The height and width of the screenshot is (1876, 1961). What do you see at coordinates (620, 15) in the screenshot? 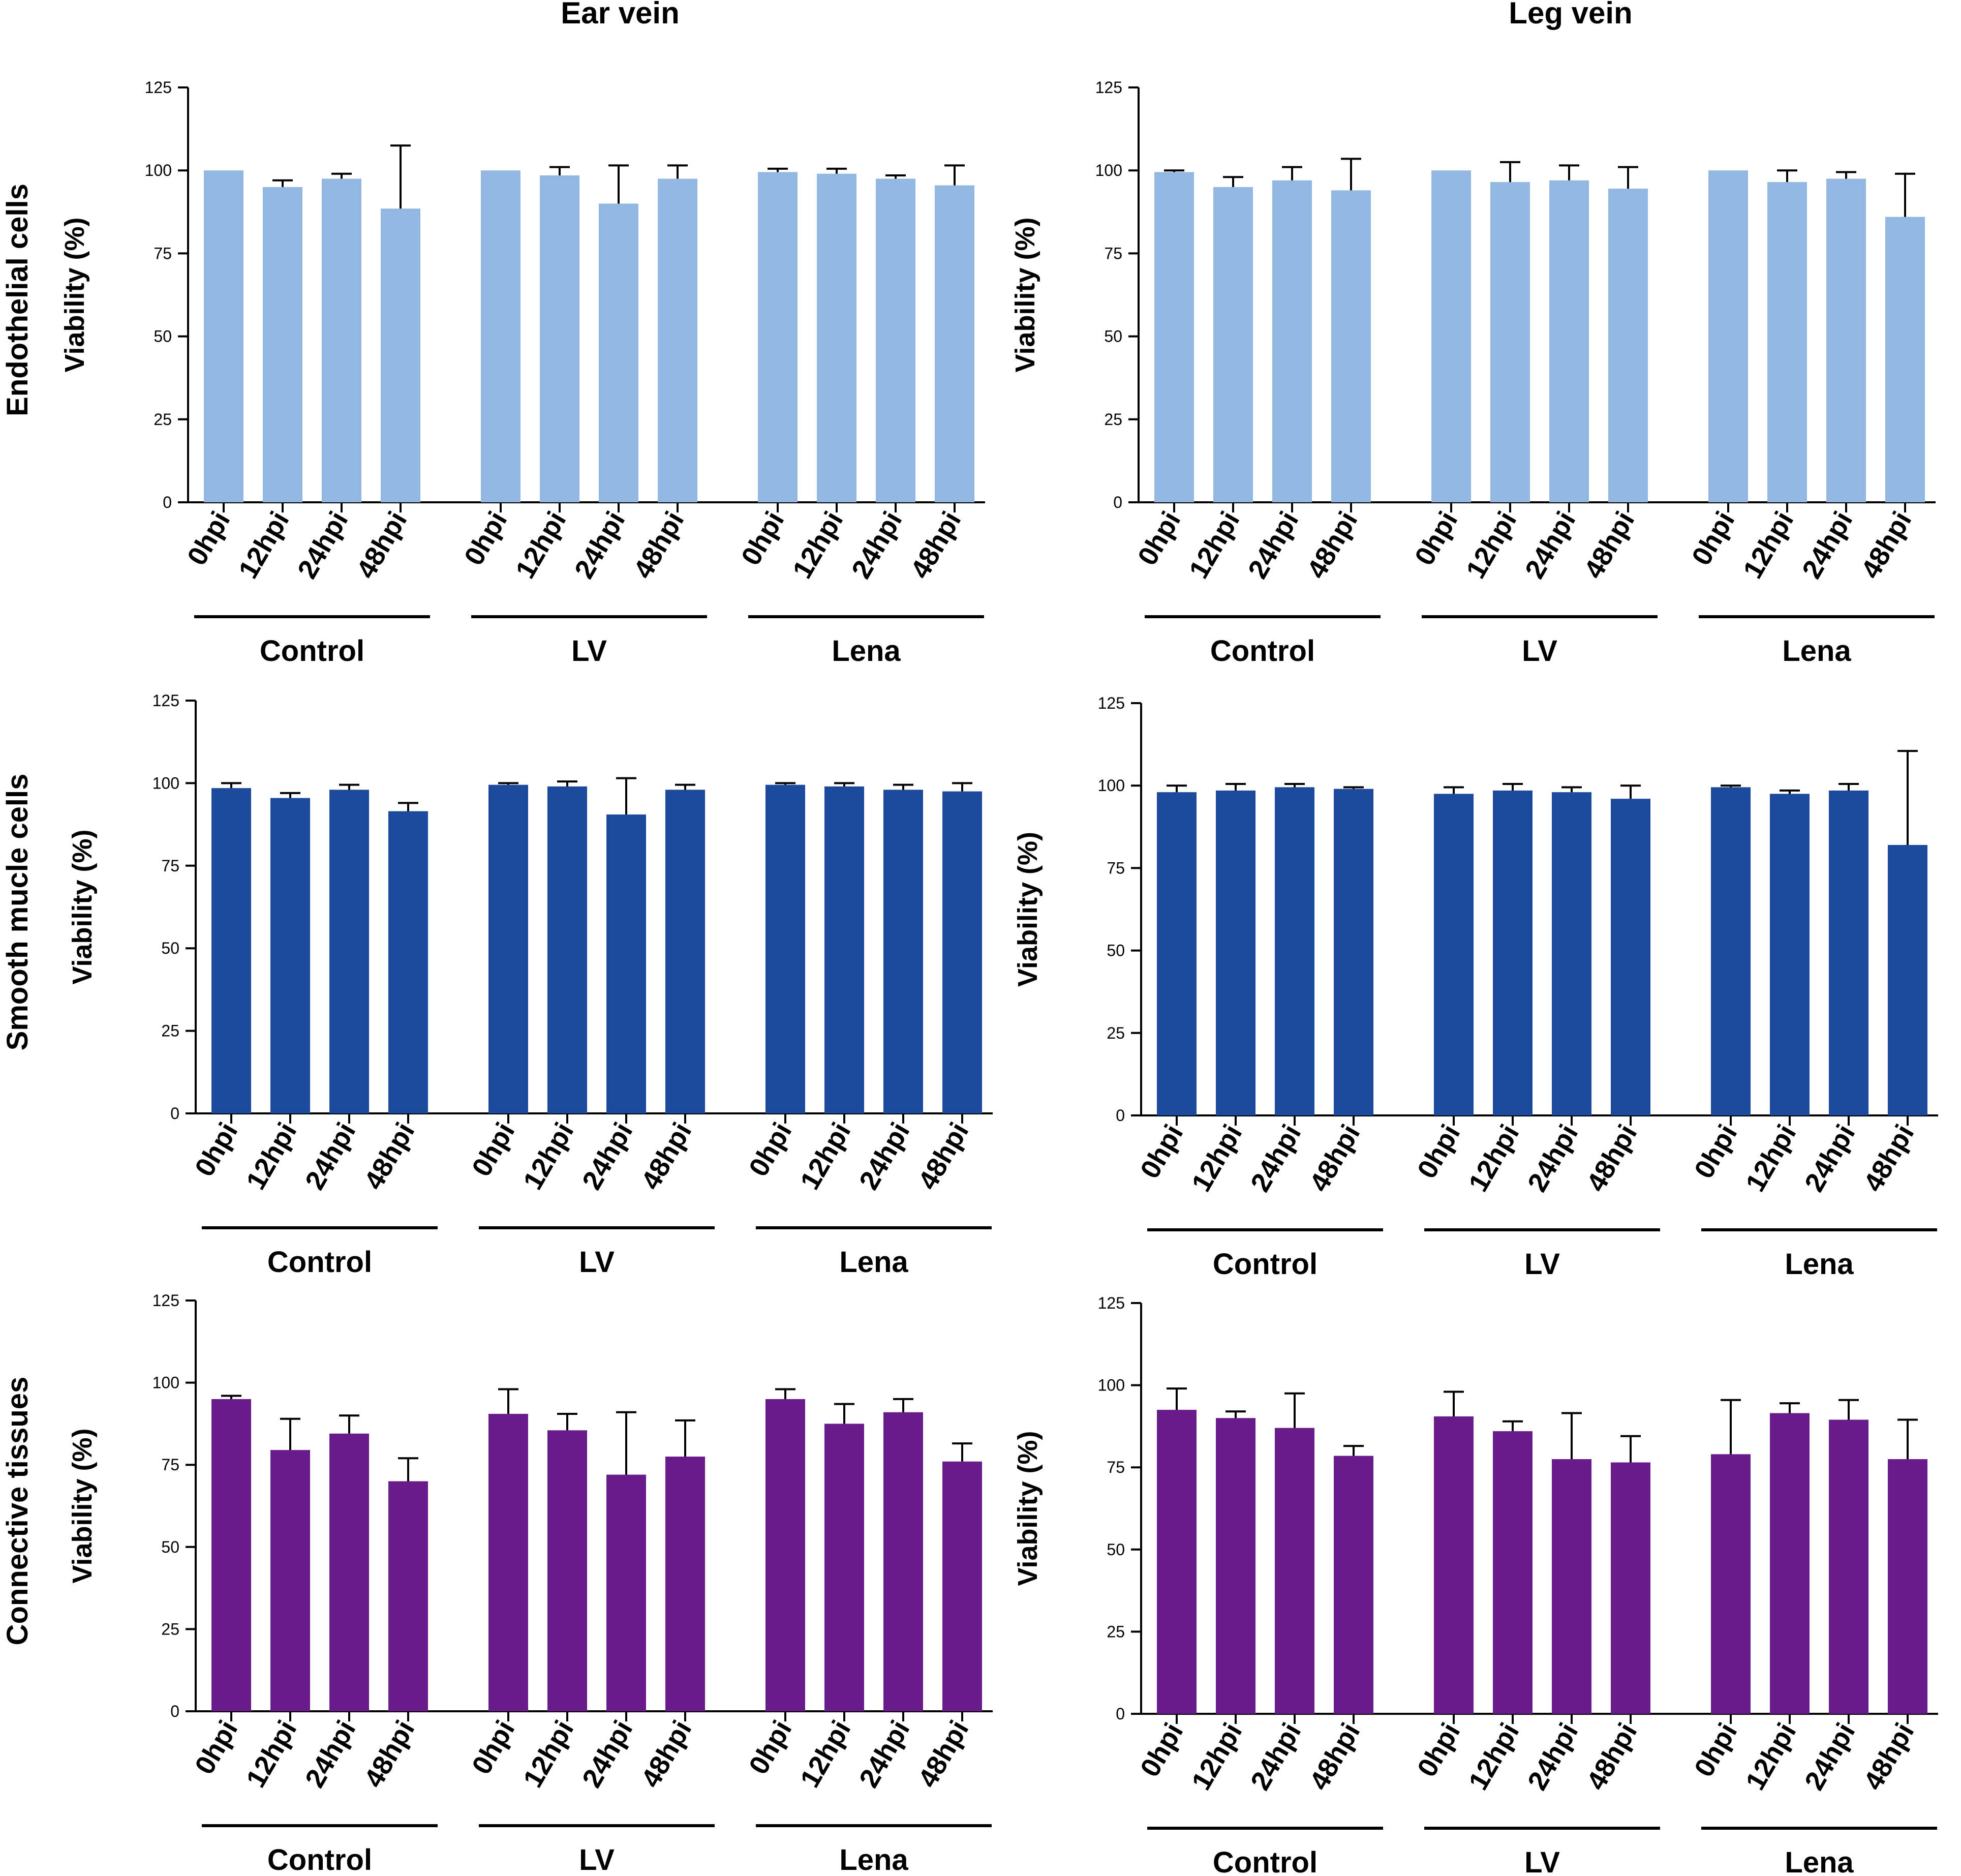
I see `column-title: Ear vein` at bounding box center [620, 15].